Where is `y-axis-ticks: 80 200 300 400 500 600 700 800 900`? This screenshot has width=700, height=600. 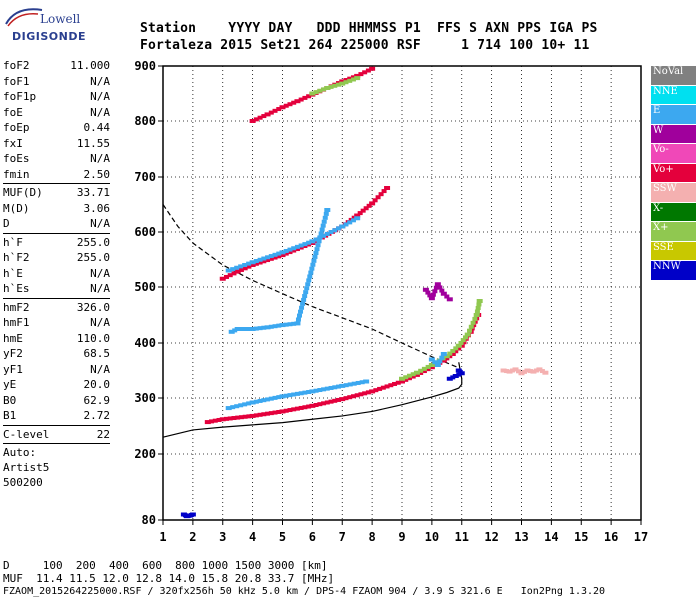
y-axis-ticks: 80 200 300 400 500 600 700 800 900 is located at coordinates (148, 293).